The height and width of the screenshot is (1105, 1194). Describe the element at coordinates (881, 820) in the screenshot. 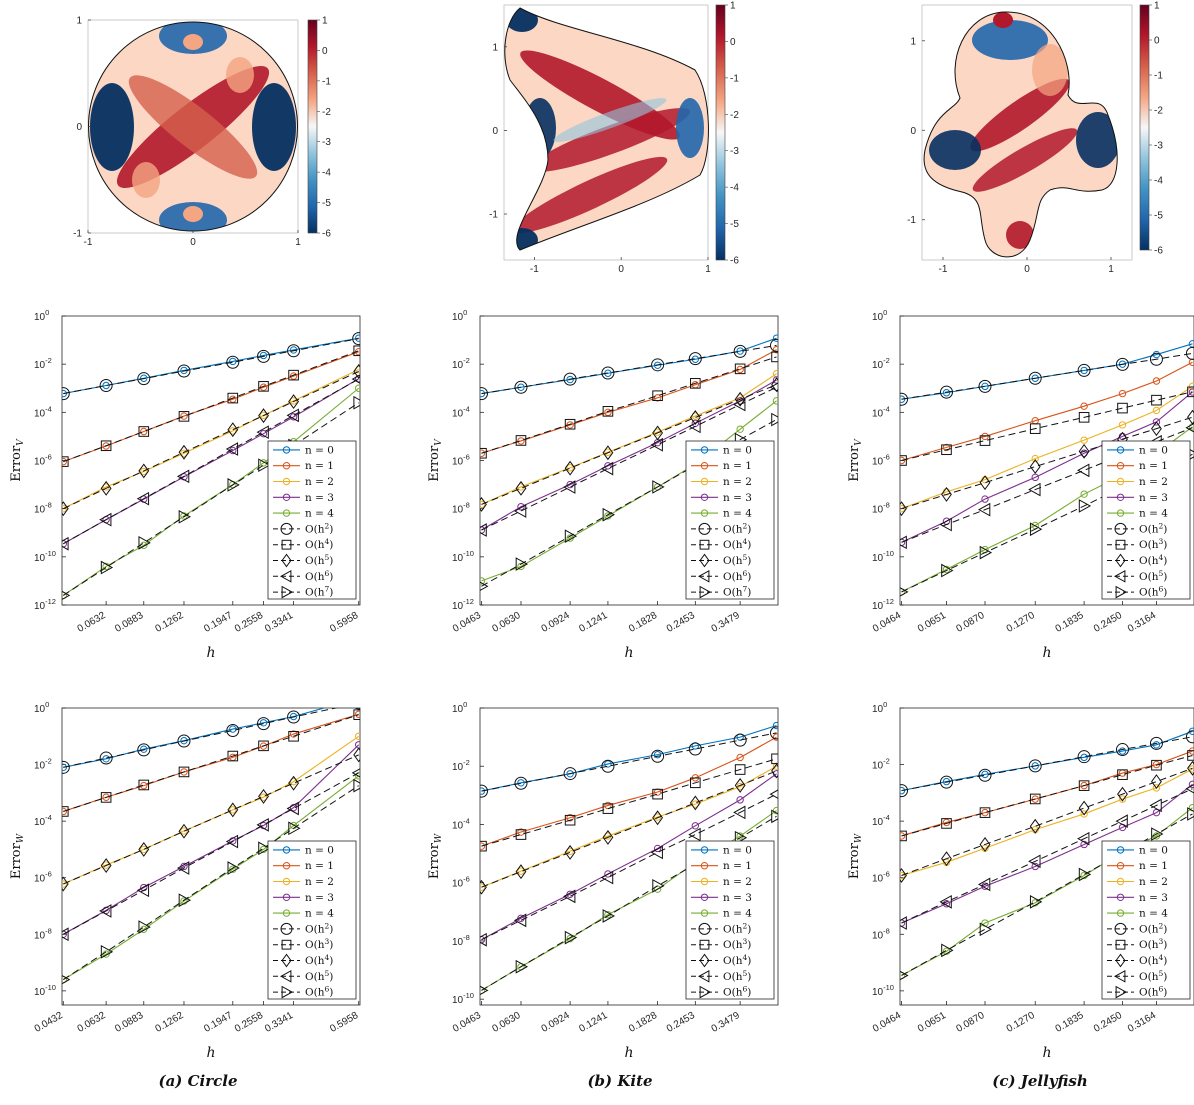

I see `y-tick-label: 10⁻⁴` at that location.